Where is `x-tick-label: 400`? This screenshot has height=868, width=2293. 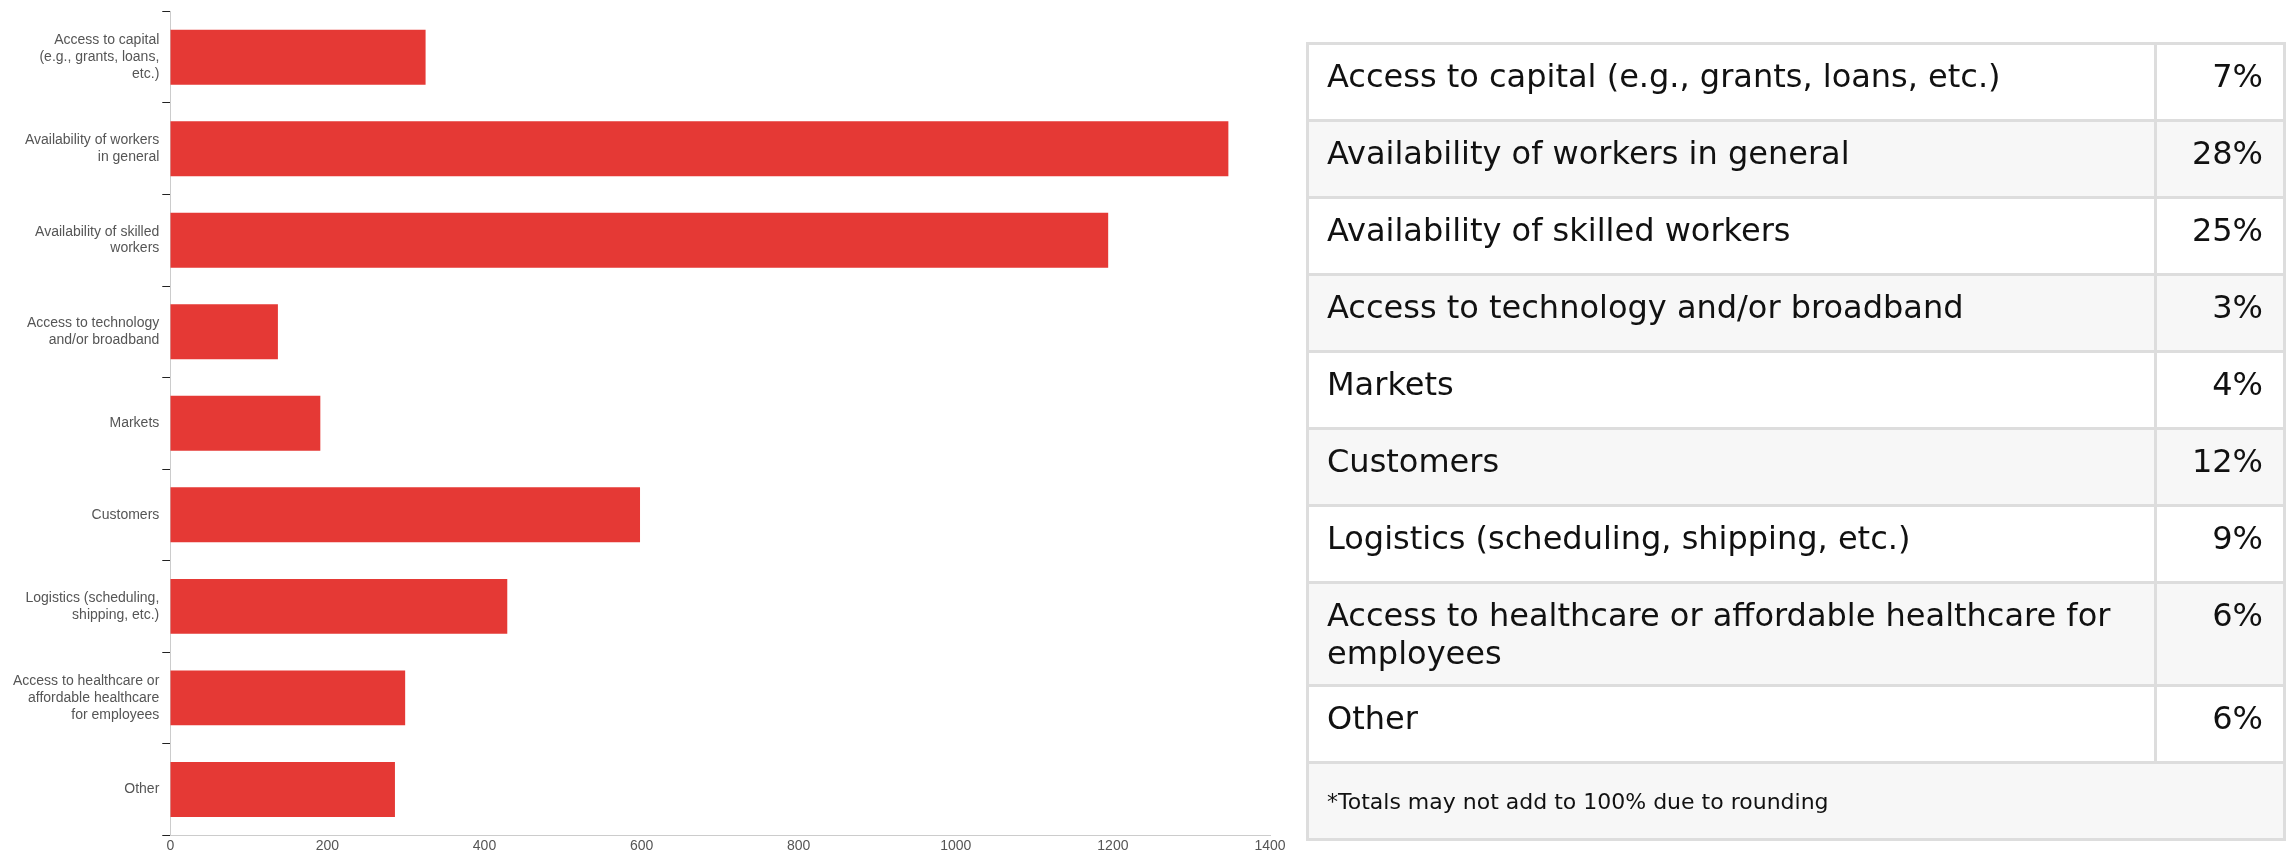
x-tick-label: 400 is located at coordinates (484, 845).